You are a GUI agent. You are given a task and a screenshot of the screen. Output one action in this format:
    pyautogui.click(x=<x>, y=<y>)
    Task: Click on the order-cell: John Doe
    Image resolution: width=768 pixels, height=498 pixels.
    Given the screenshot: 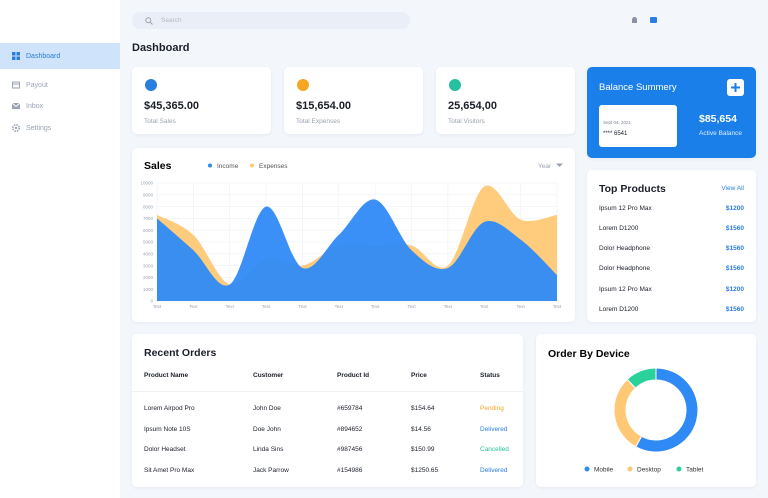 What is the action you would take?
    pyautogui.click(x=267, y=408)
    